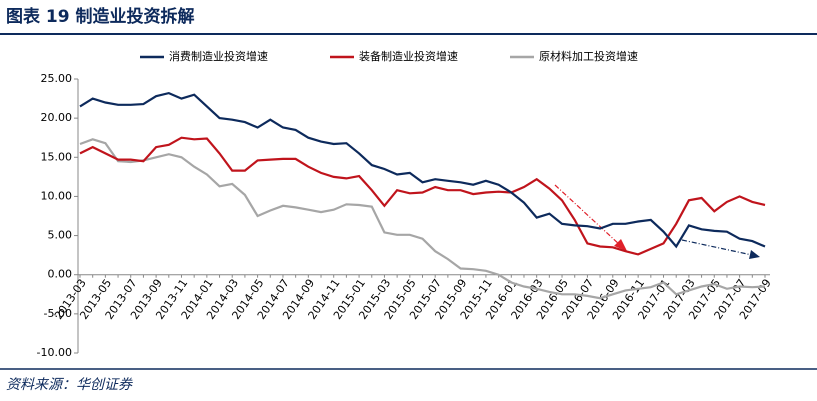 Image resolution: width=817 pixels, height=401 pixels. I want to click on y-tick-label: 20.00, so click(57, 117).